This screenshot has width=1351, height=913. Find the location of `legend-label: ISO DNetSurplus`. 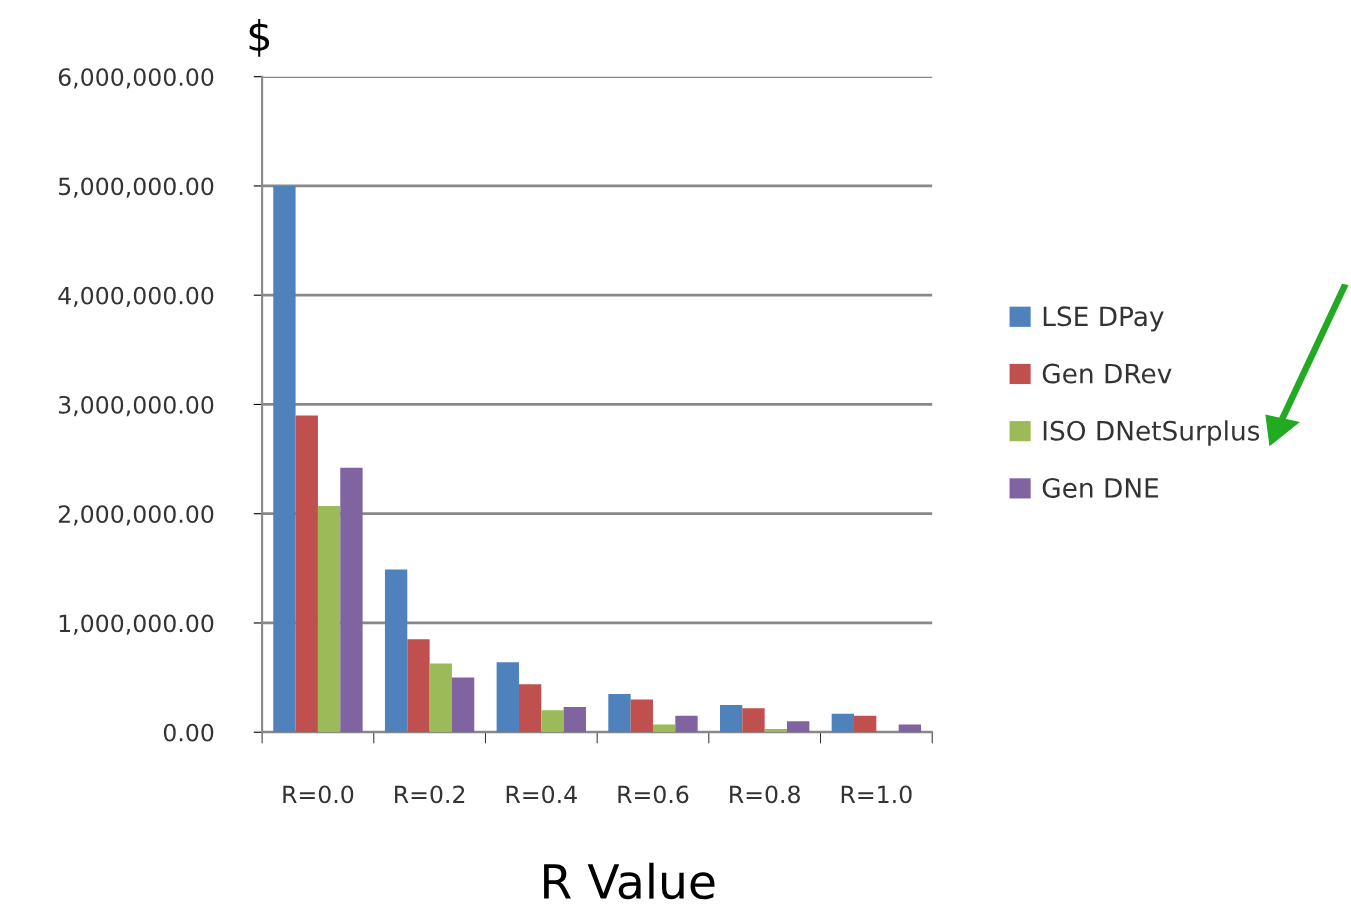

legend-label: ISO DNetSurplus is located at coordinates (1151, 433).